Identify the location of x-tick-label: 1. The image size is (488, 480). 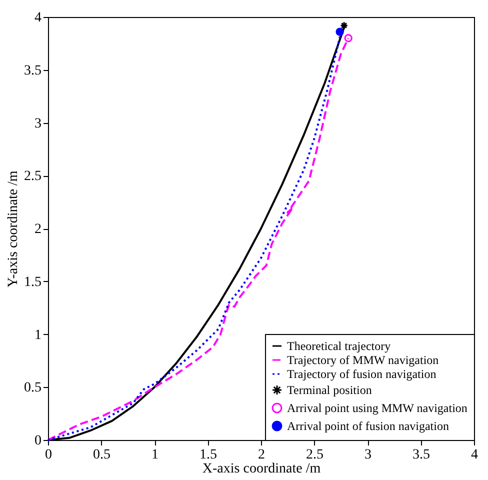
(155, 455).